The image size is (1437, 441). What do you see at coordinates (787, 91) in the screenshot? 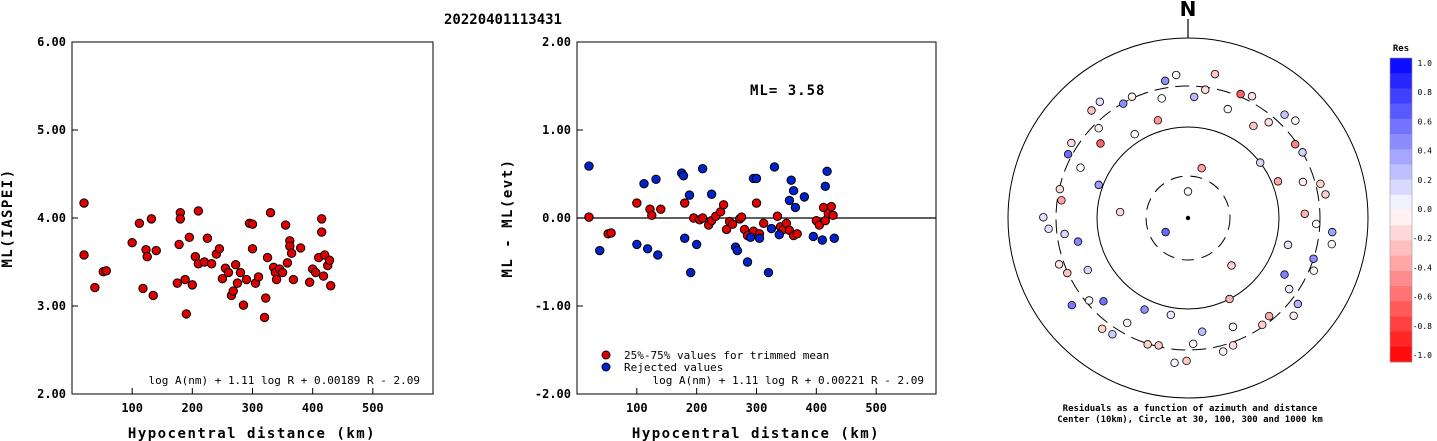
I see `ml-annotation: ML= 3.58` at bounding box center [787, 91].